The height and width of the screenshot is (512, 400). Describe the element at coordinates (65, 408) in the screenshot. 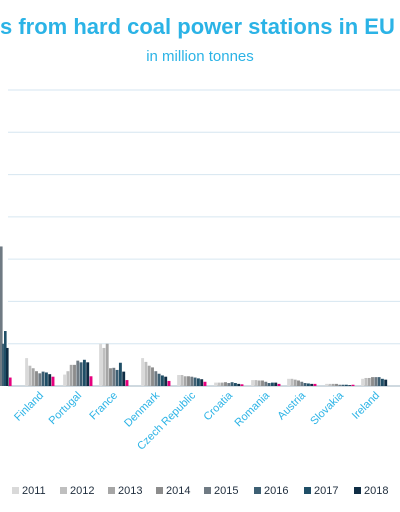

I see `category-label: Portugal` at that location.